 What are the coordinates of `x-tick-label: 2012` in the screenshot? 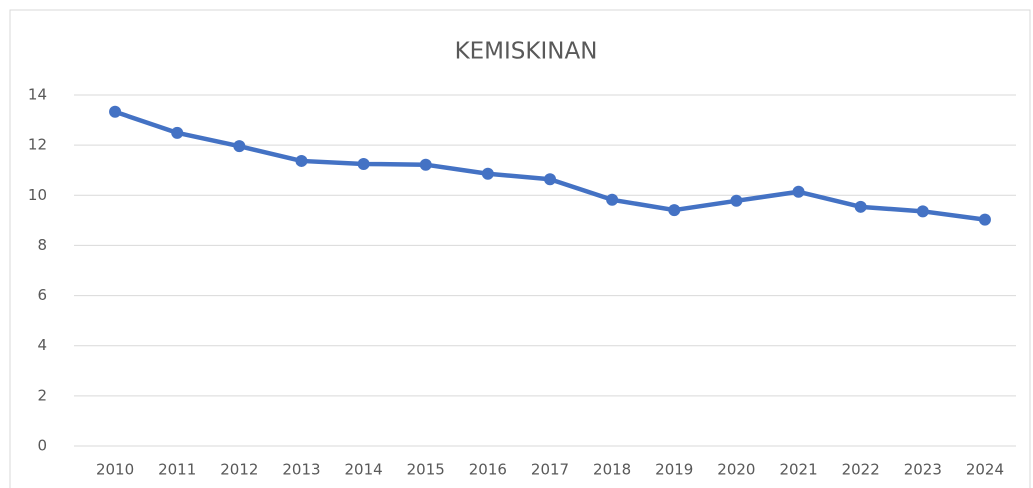 It's located at (239, 470).